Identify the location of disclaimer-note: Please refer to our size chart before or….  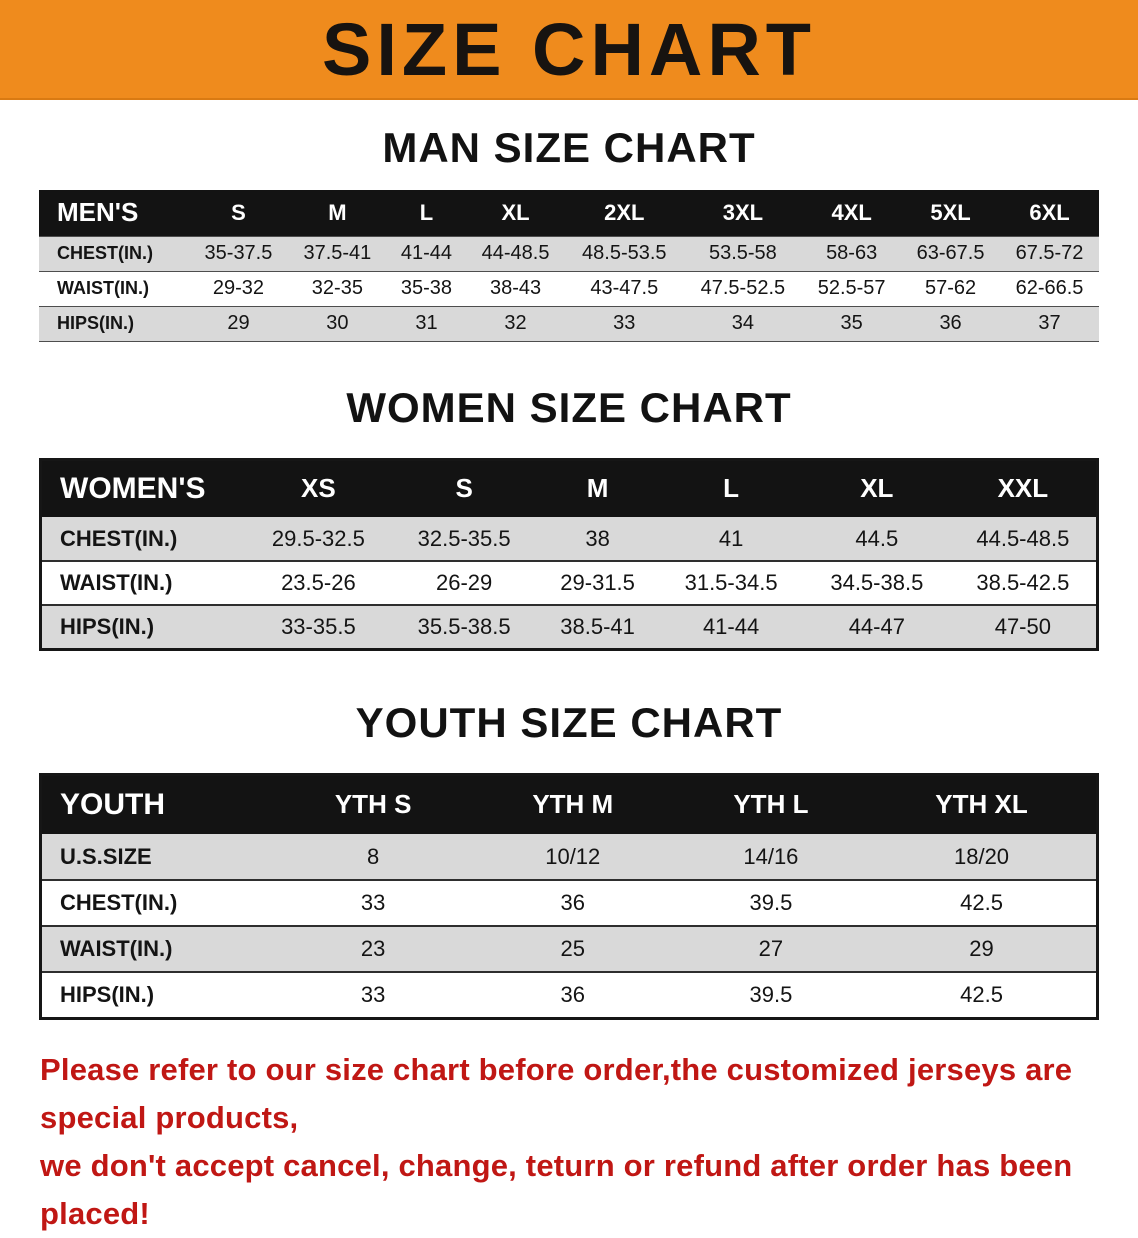
(569, 1142).